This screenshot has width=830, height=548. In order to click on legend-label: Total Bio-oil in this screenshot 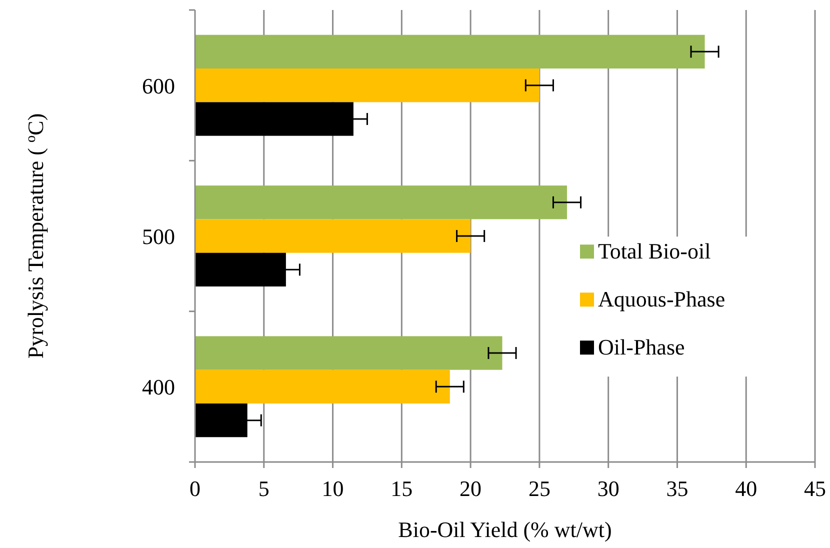, I will do `click(654, 251)`.